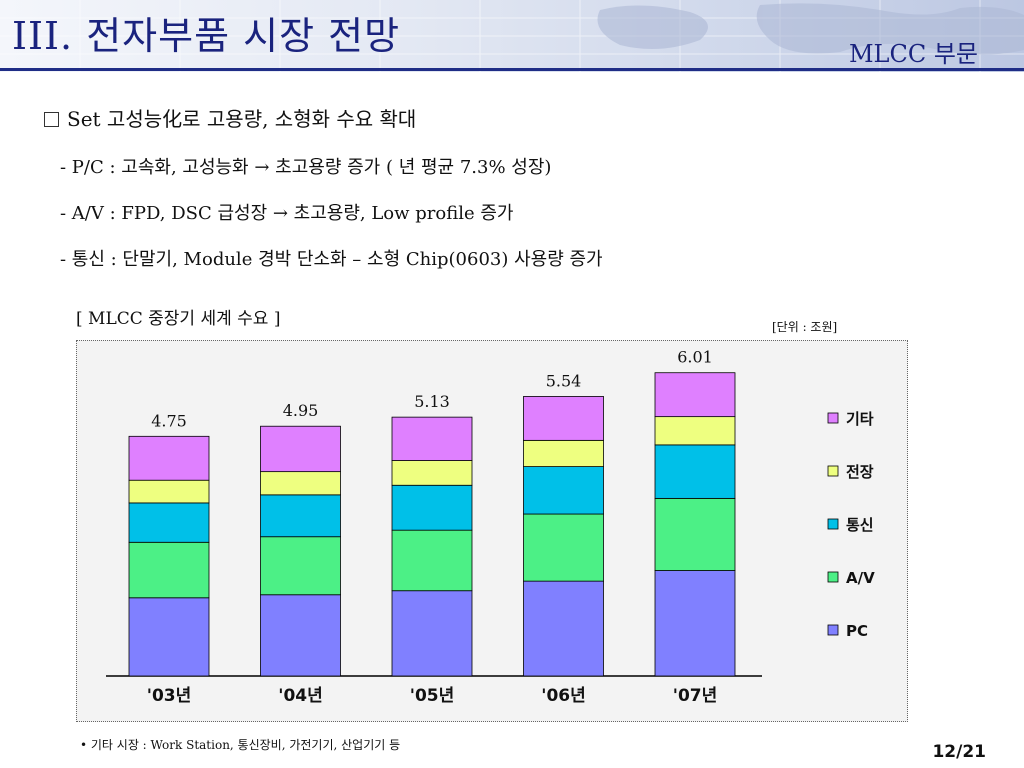  What do you see at coordinates (512, 69) in the screenshot?
I see `header-divider` at bounding box center [512, 69].